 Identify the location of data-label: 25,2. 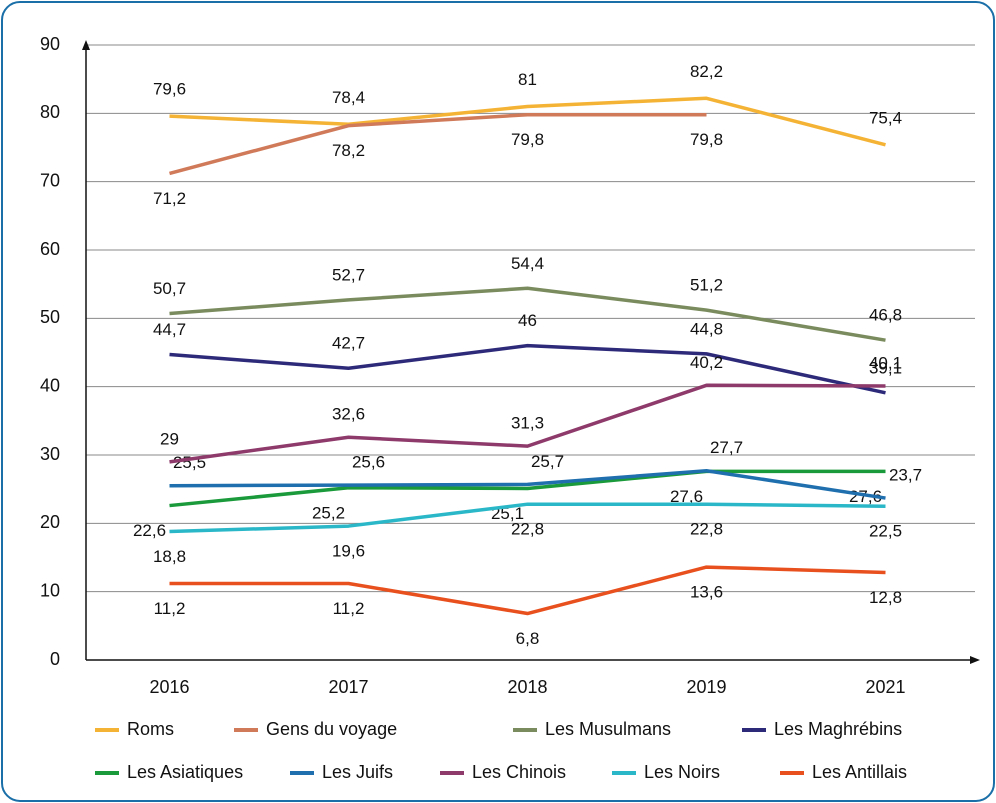
(328, 512).